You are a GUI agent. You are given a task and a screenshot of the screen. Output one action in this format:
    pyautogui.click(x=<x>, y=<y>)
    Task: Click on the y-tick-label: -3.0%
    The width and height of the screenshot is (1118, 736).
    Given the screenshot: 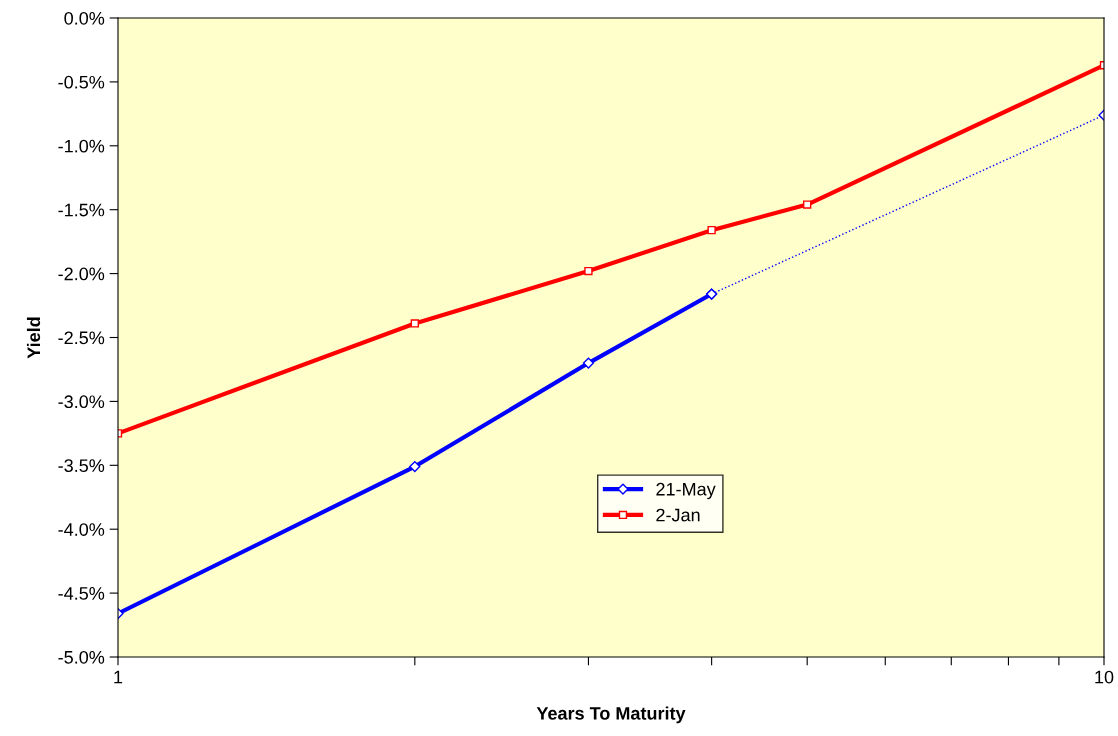 What is the action you would take?
    pyautogui.click(x=81, y=402)
    